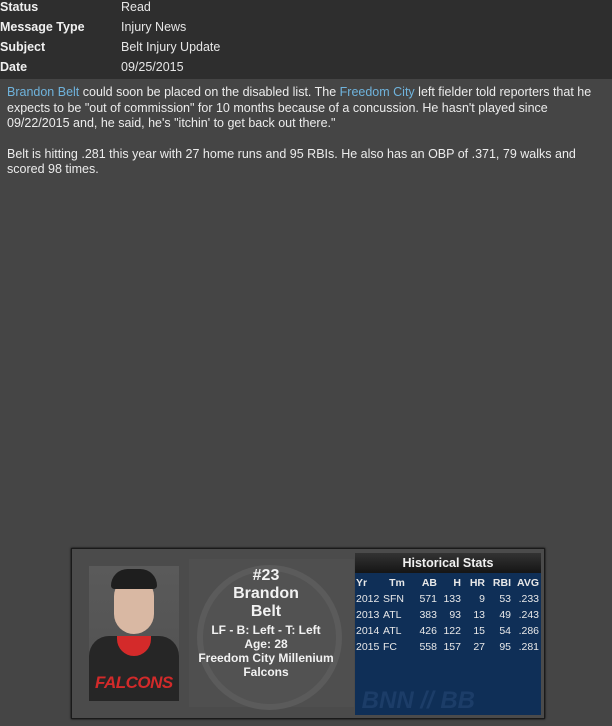 Image resolution: width=612 pixels, height=726 pixels. Describe the element at coordinates (368, 599) in the screenshot. I see `stats-cell: 2012` at that location.